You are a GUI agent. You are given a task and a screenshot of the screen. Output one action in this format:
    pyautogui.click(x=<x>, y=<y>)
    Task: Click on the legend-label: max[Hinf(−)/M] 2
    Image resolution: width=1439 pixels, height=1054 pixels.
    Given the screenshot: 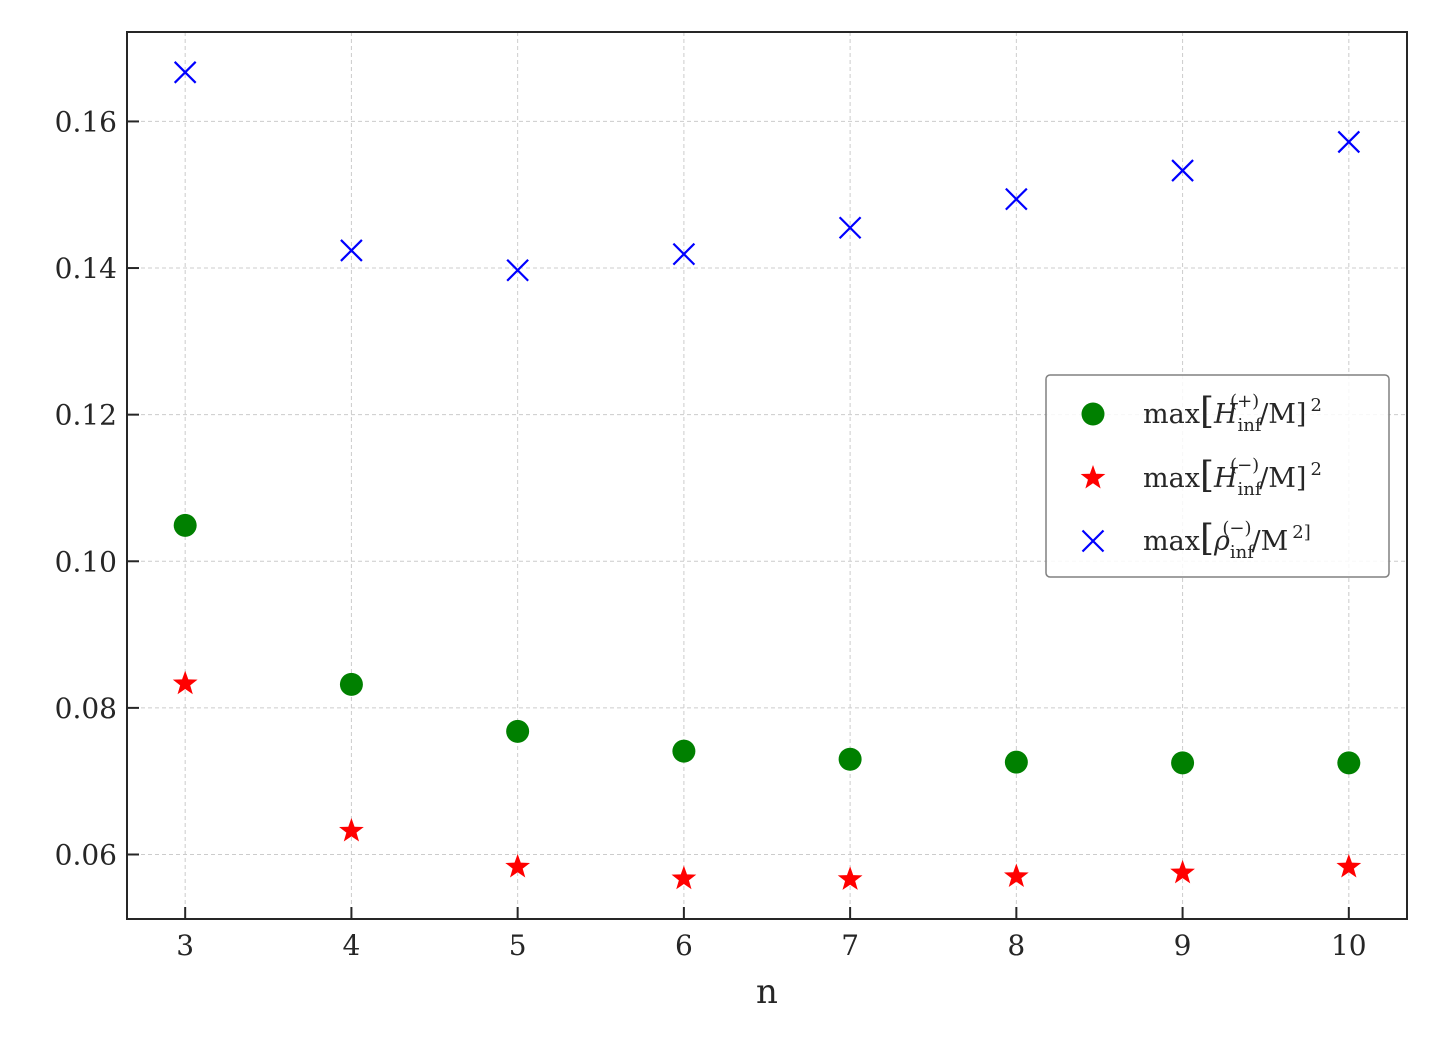 What is the action you would take?
    pyautogui.click(x=1232, y=477)
    